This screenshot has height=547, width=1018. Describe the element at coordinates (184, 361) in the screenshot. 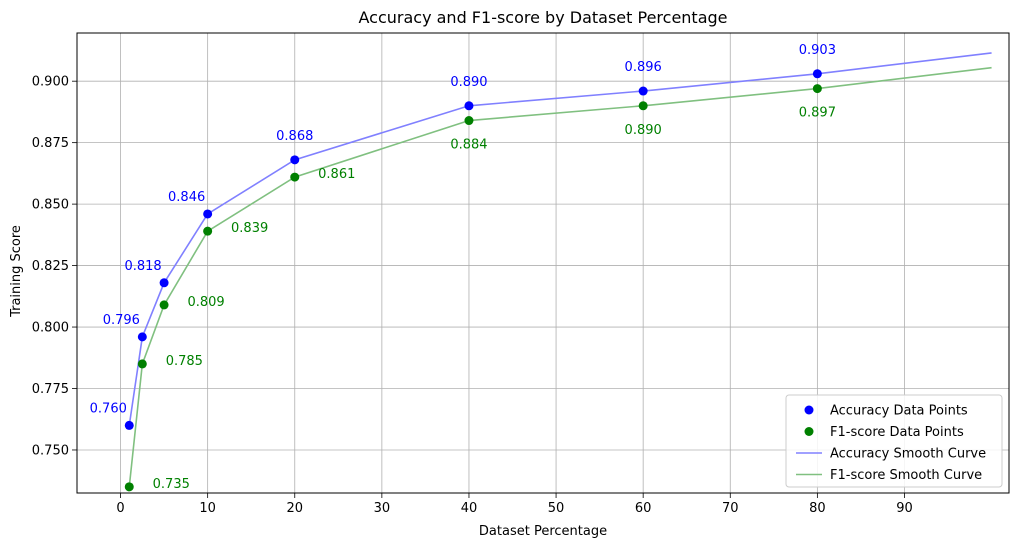

I see `f1-data-label: 0.785` at that location.